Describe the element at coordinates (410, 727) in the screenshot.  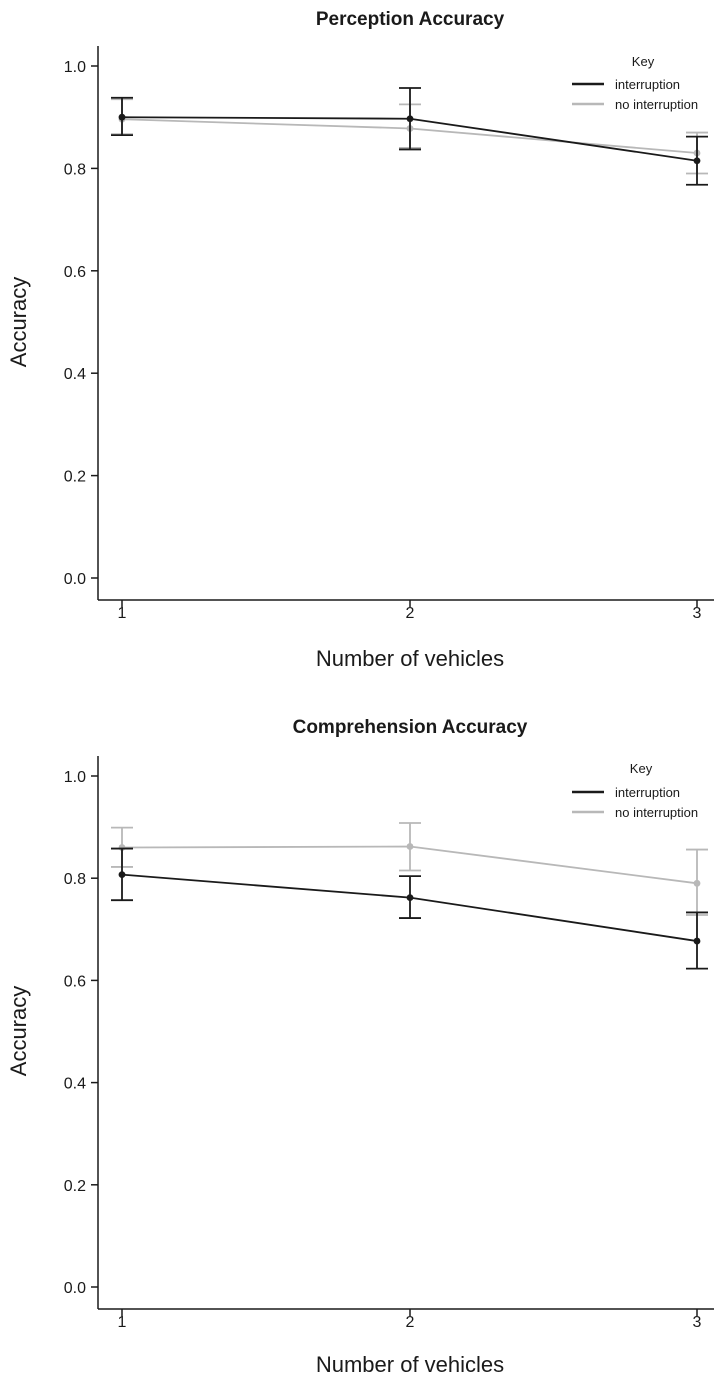
I see `chart-title: Comprehension Accuracy` at that location.